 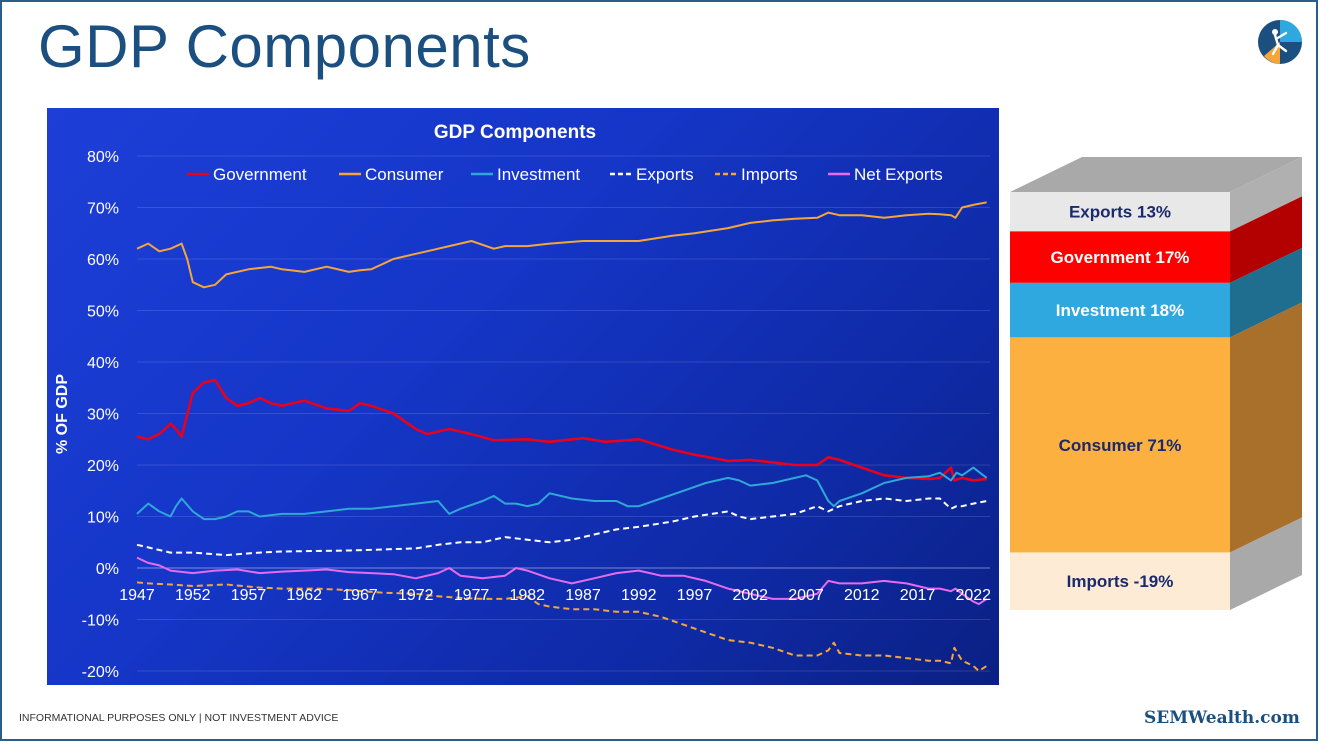 What do you see at coordinates (639, 595) in the screenshot?
I see `x-tick-label: 1992` at bounding box center [639, 595].